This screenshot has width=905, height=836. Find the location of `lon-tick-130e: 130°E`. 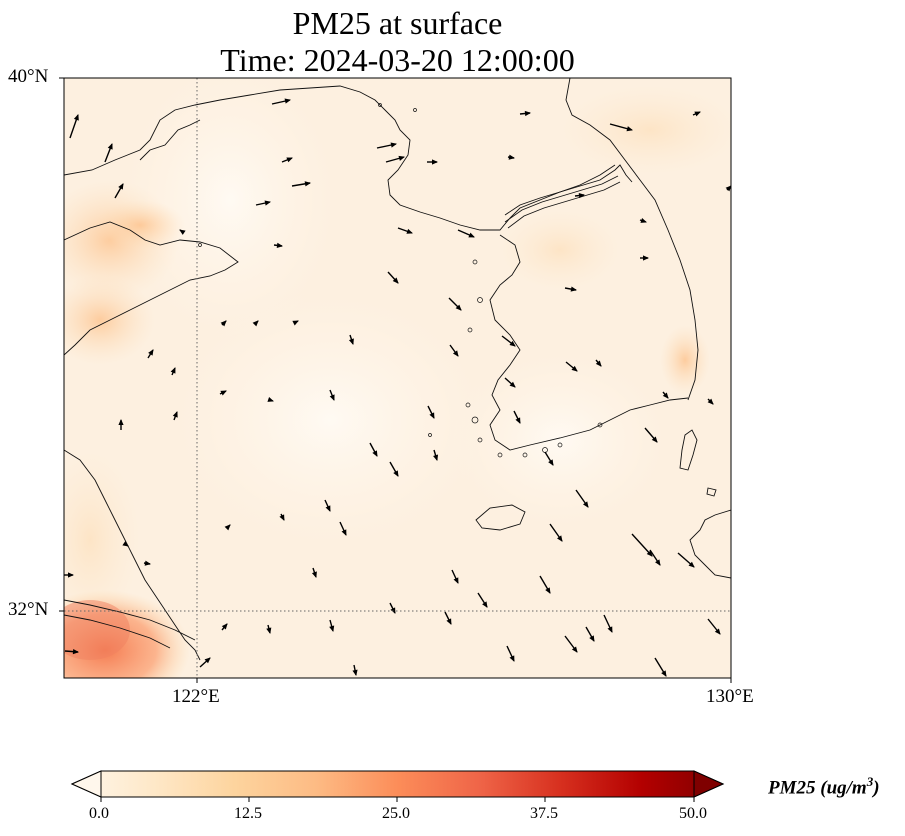

lon-tick-130e: 130°E is located at coordinates (730, 696).